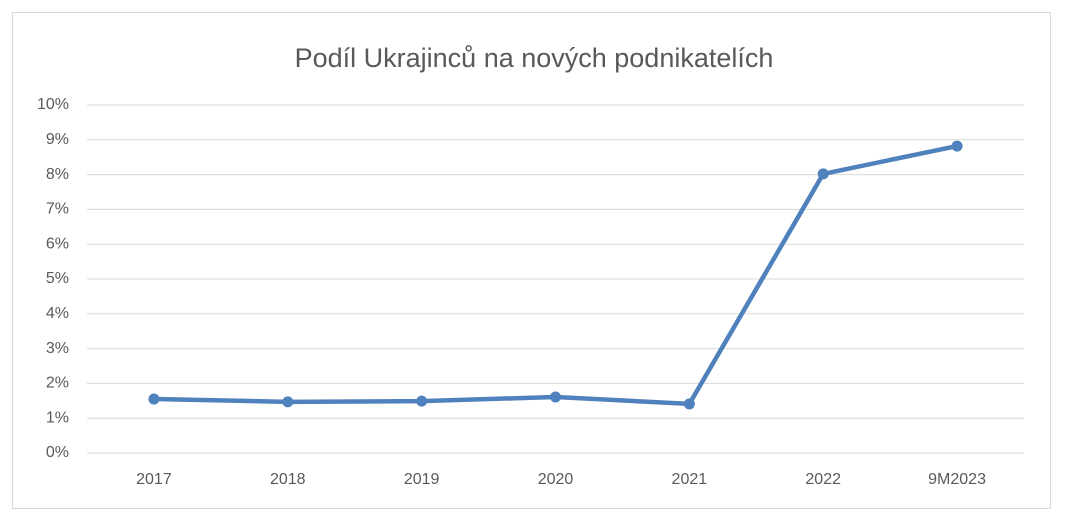 This screenshot has width=1068, height=519. I want to click on x-tick-label: 2022, so click(823, 479).